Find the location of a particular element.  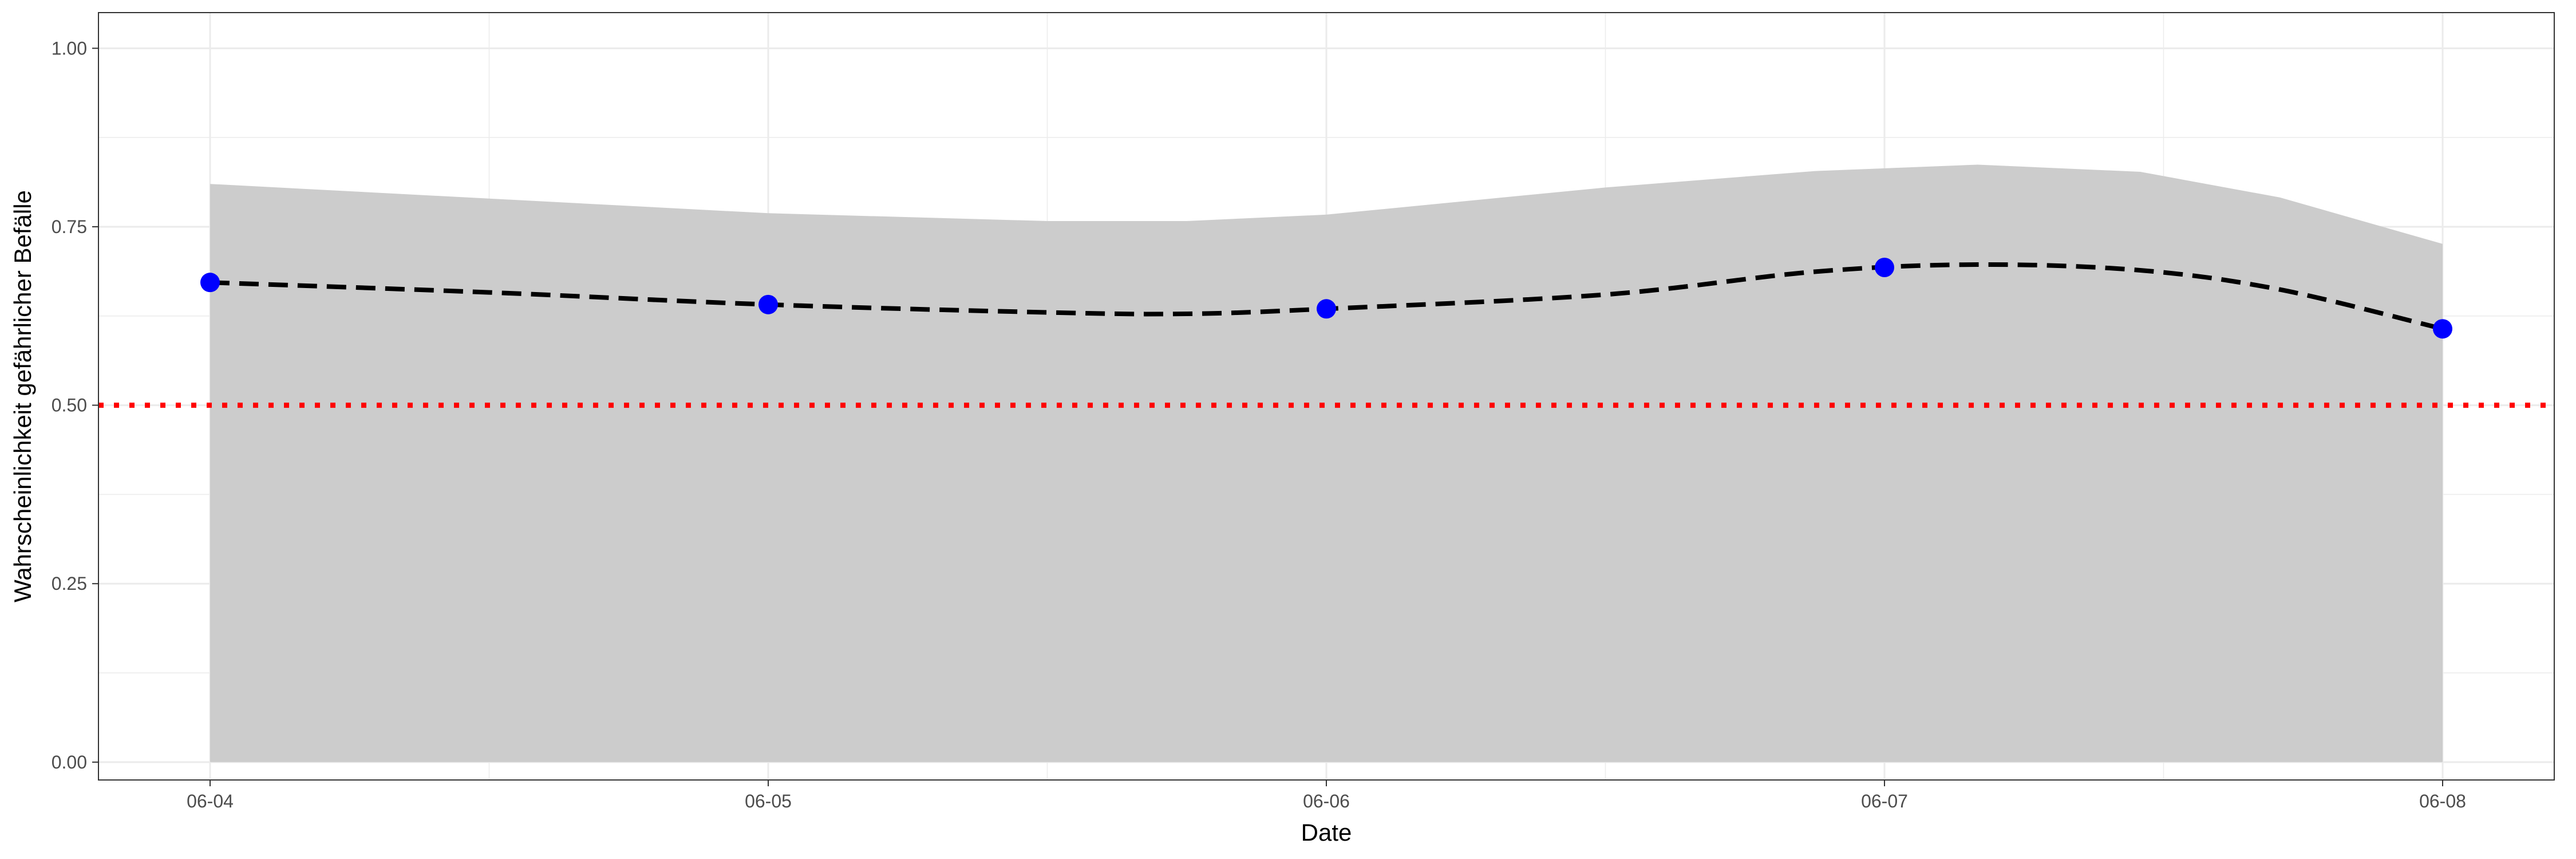

x-tick-label: 06-06 is located at coordinates (1326, 801).